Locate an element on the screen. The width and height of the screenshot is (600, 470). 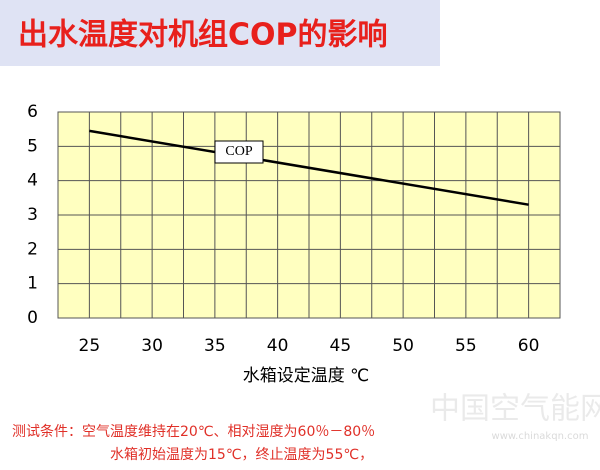
title-banner is located at coordinates (220, 33).